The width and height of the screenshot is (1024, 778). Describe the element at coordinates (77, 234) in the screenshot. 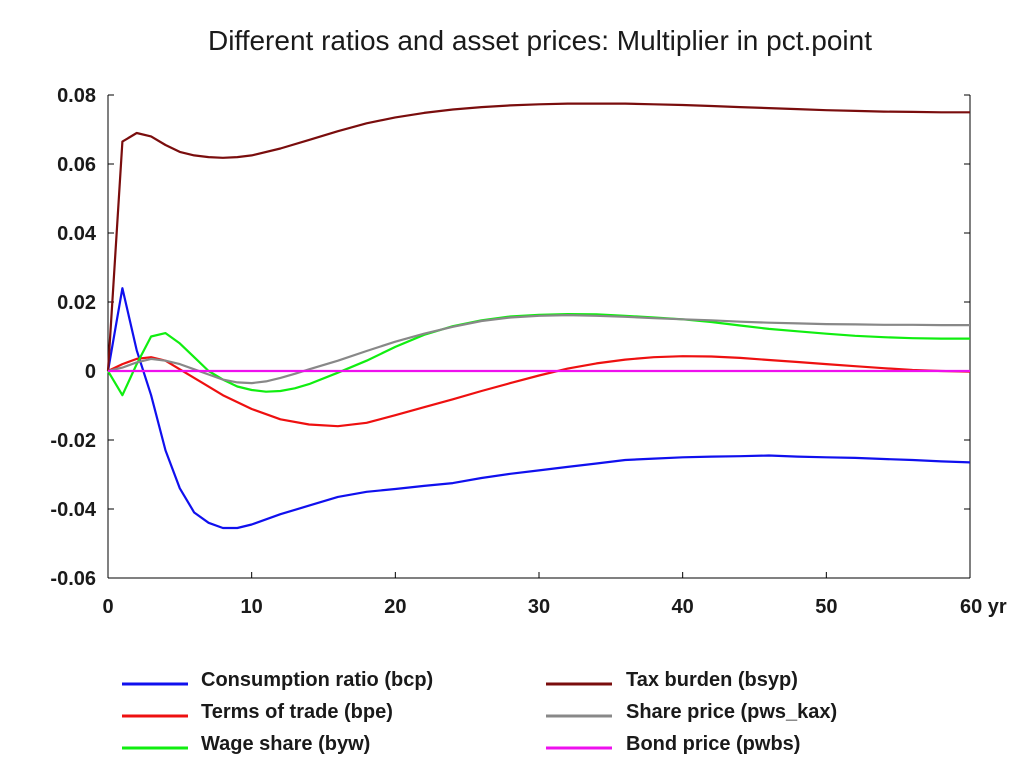

I see `y-tick-label: 0.04` at that location.